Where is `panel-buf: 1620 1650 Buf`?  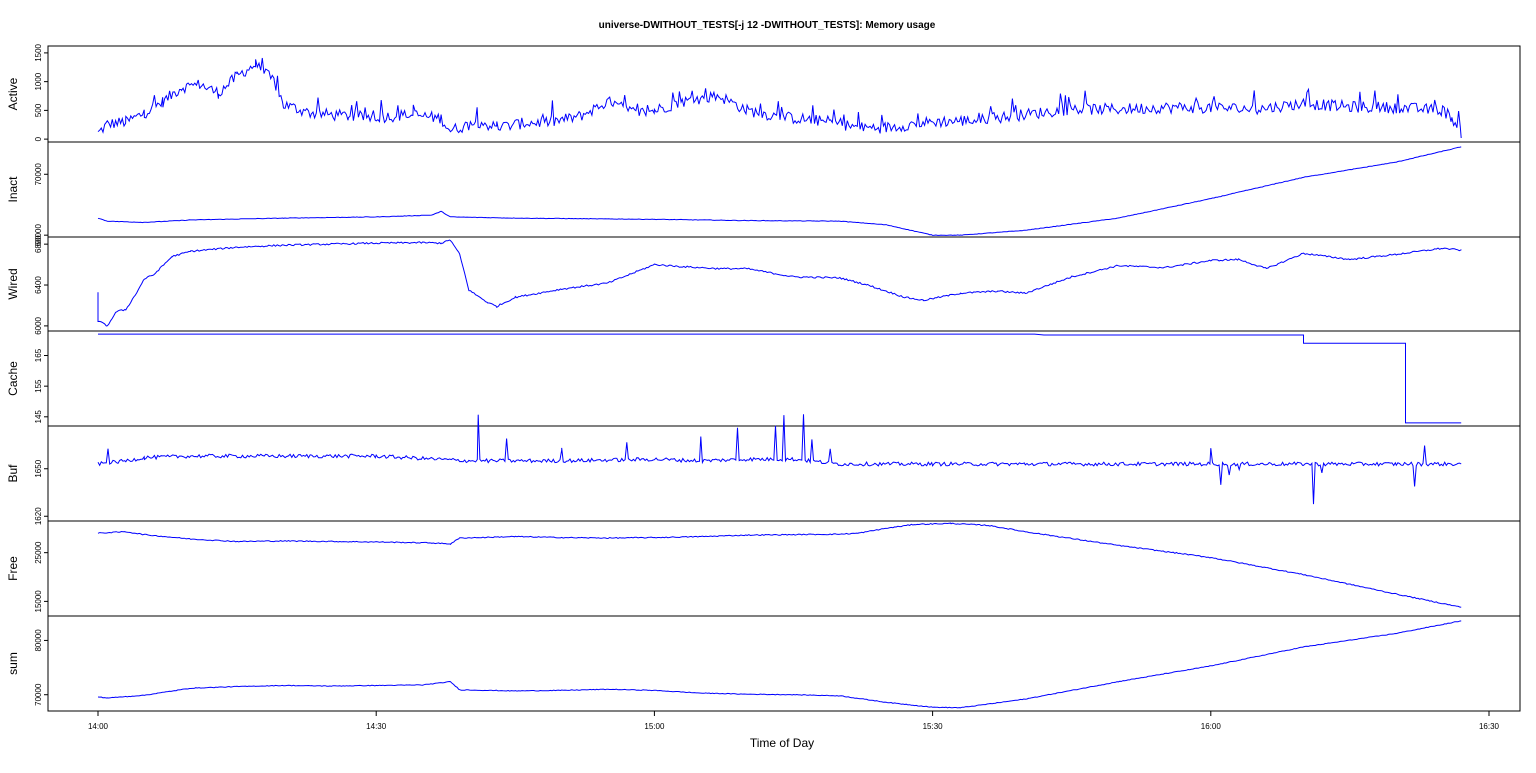 panel-buf: 1620 1650 Buf is located at coordinates (763, 469).